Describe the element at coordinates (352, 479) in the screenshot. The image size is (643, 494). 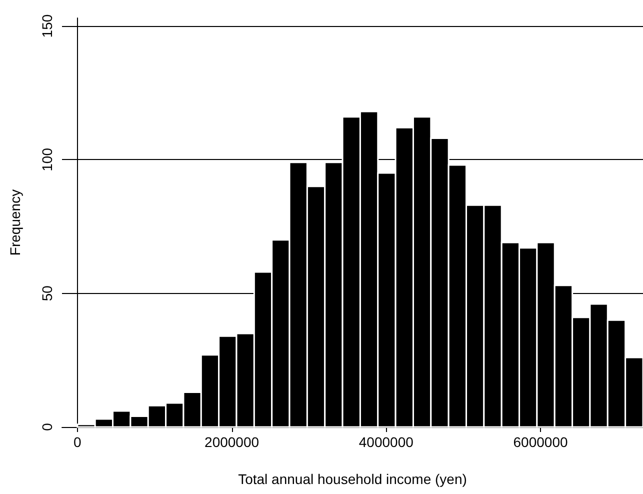
I see `x-axis-title: Total annual household income (yen)` at that location.